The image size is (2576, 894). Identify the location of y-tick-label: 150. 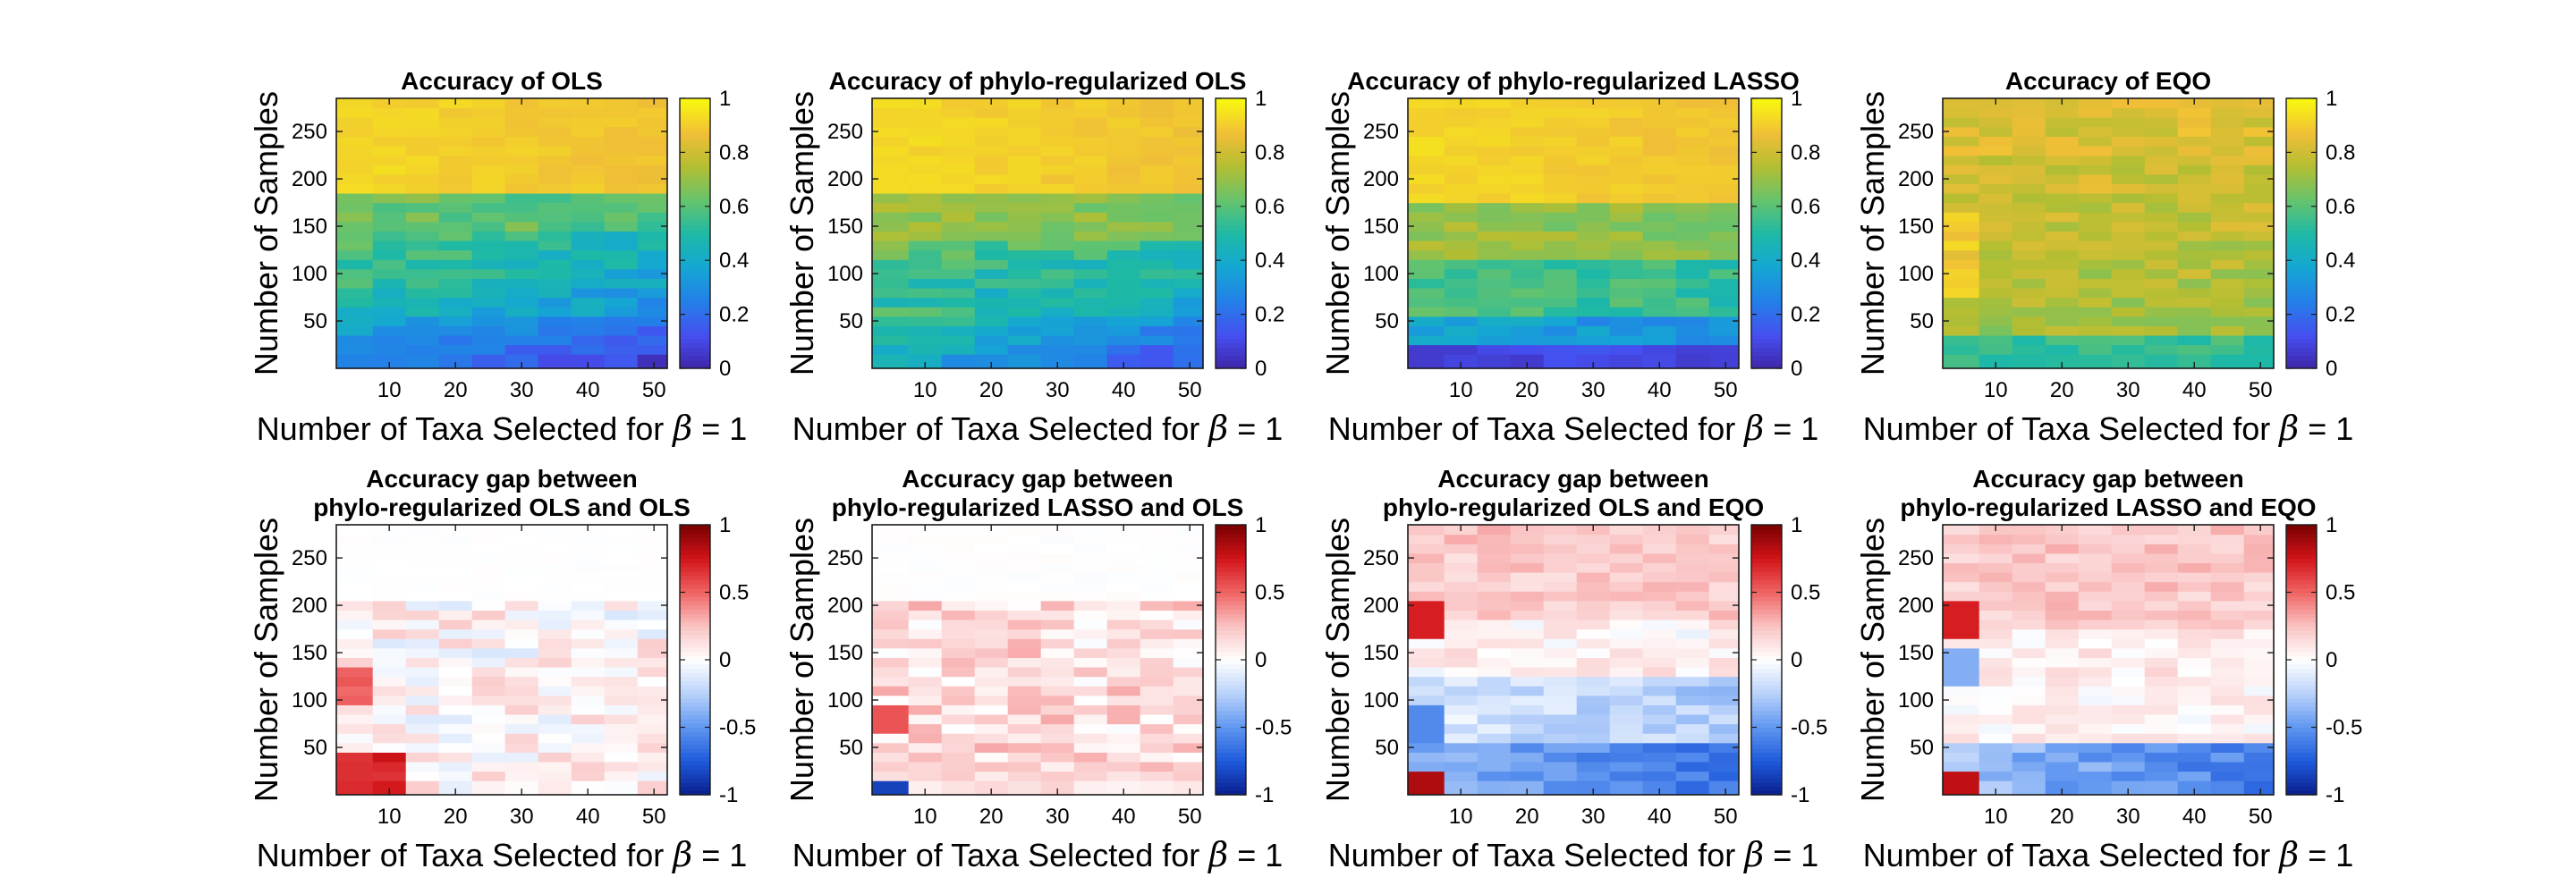
(1381, 653).